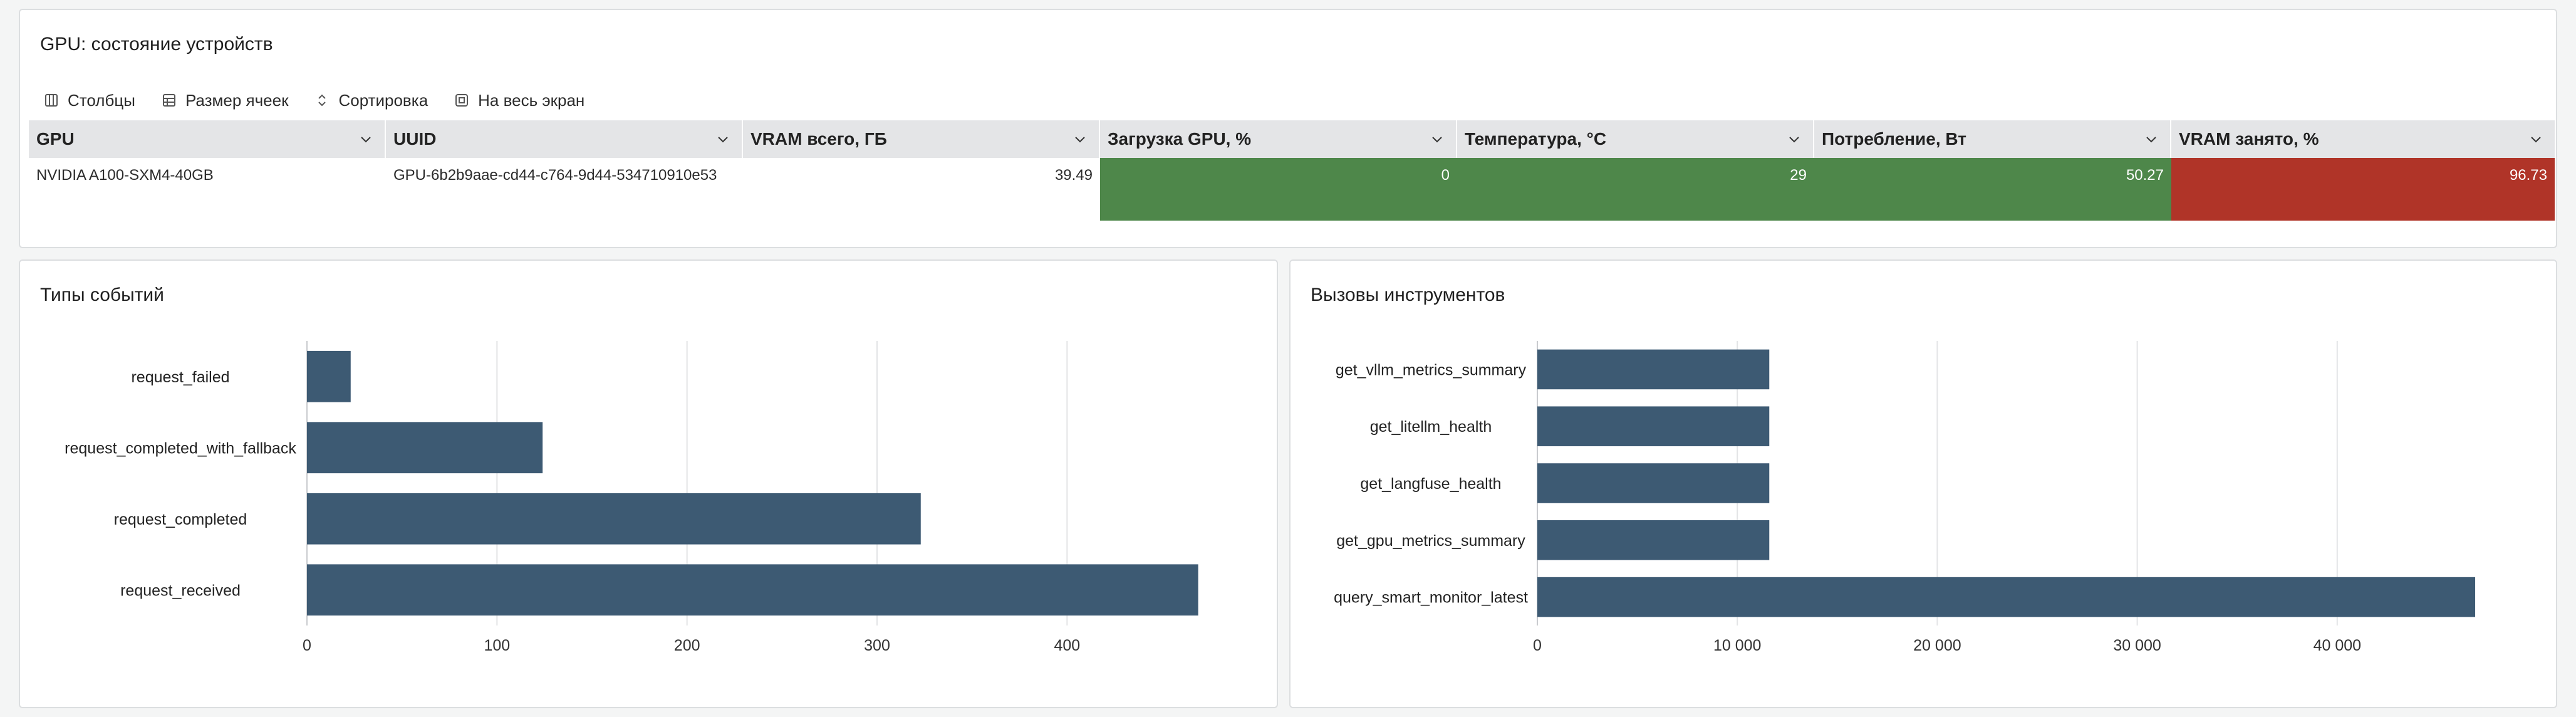  What do you see at coordinates (180, 448) in the screenshot?
I see `category-label: request_completed_with_fallback` at bounding box center [180, 448].